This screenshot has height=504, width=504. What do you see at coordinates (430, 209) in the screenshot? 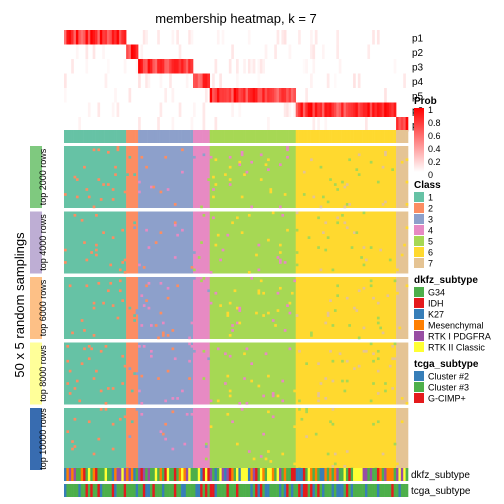
I see `legend-label: 2` at bounding box center [430, 209].